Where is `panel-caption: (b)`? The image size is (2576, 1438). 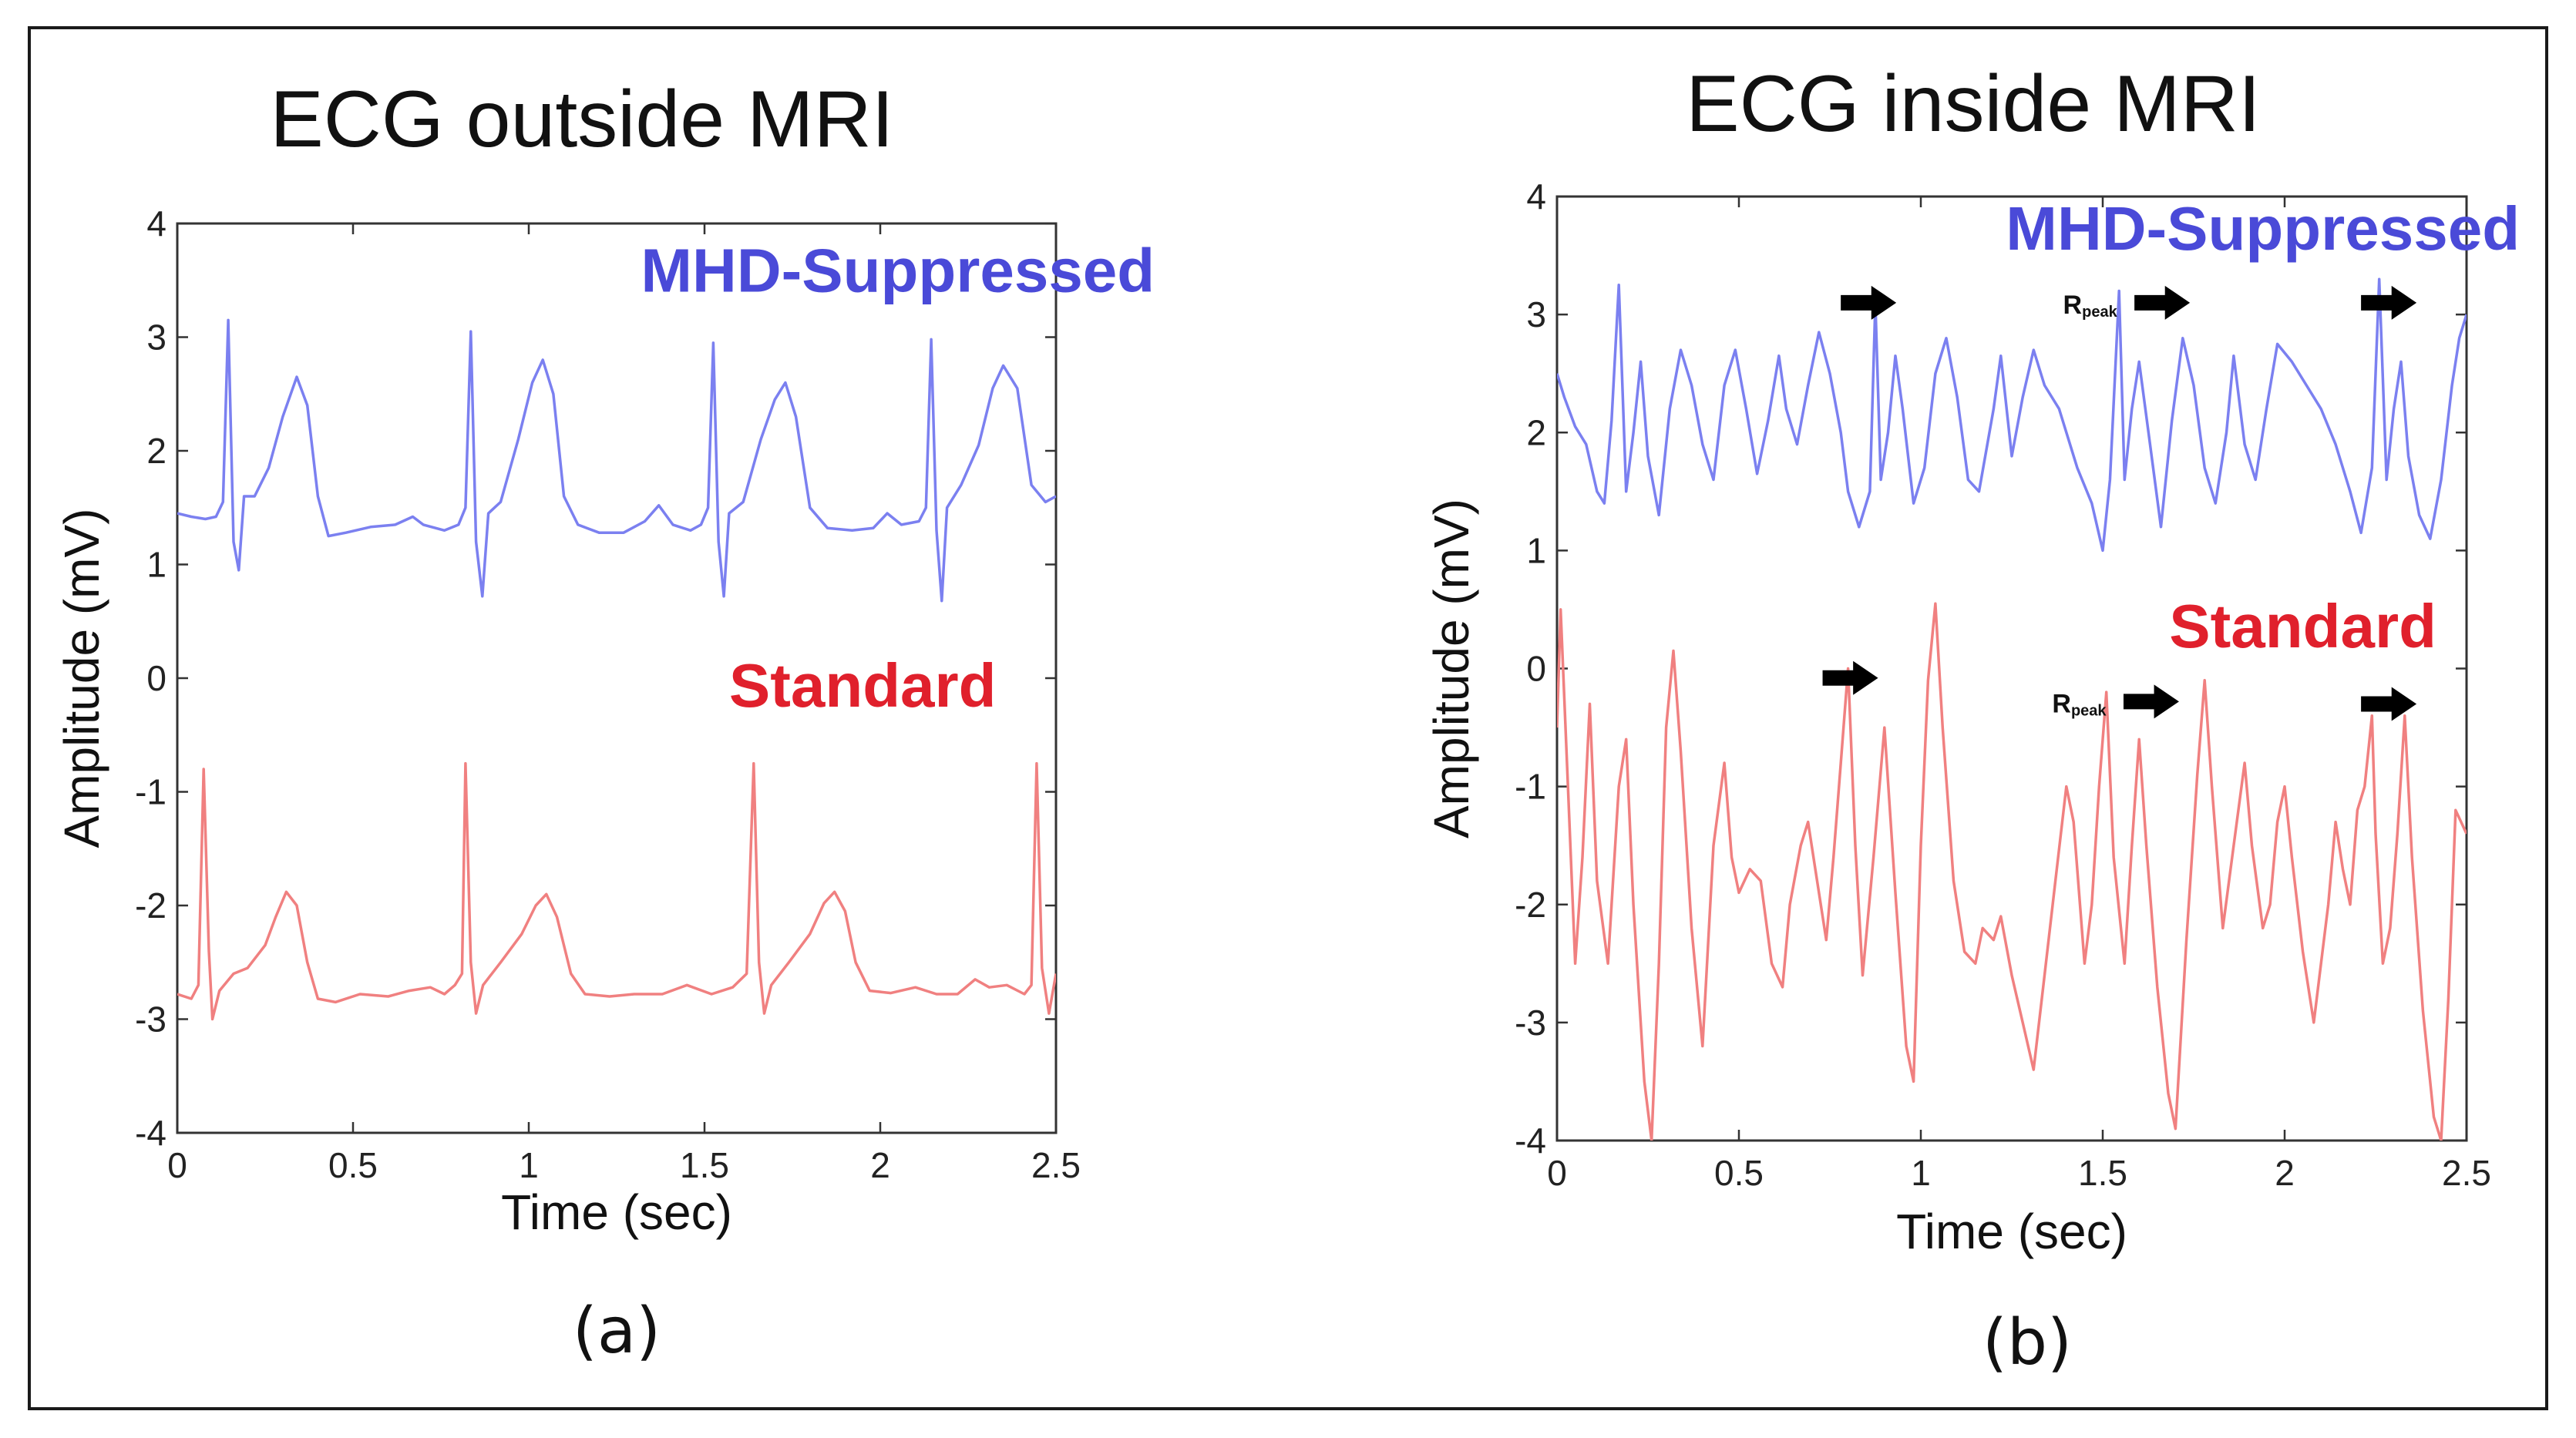 panel-caption: (b) is located at coordinates (2027, 1342).